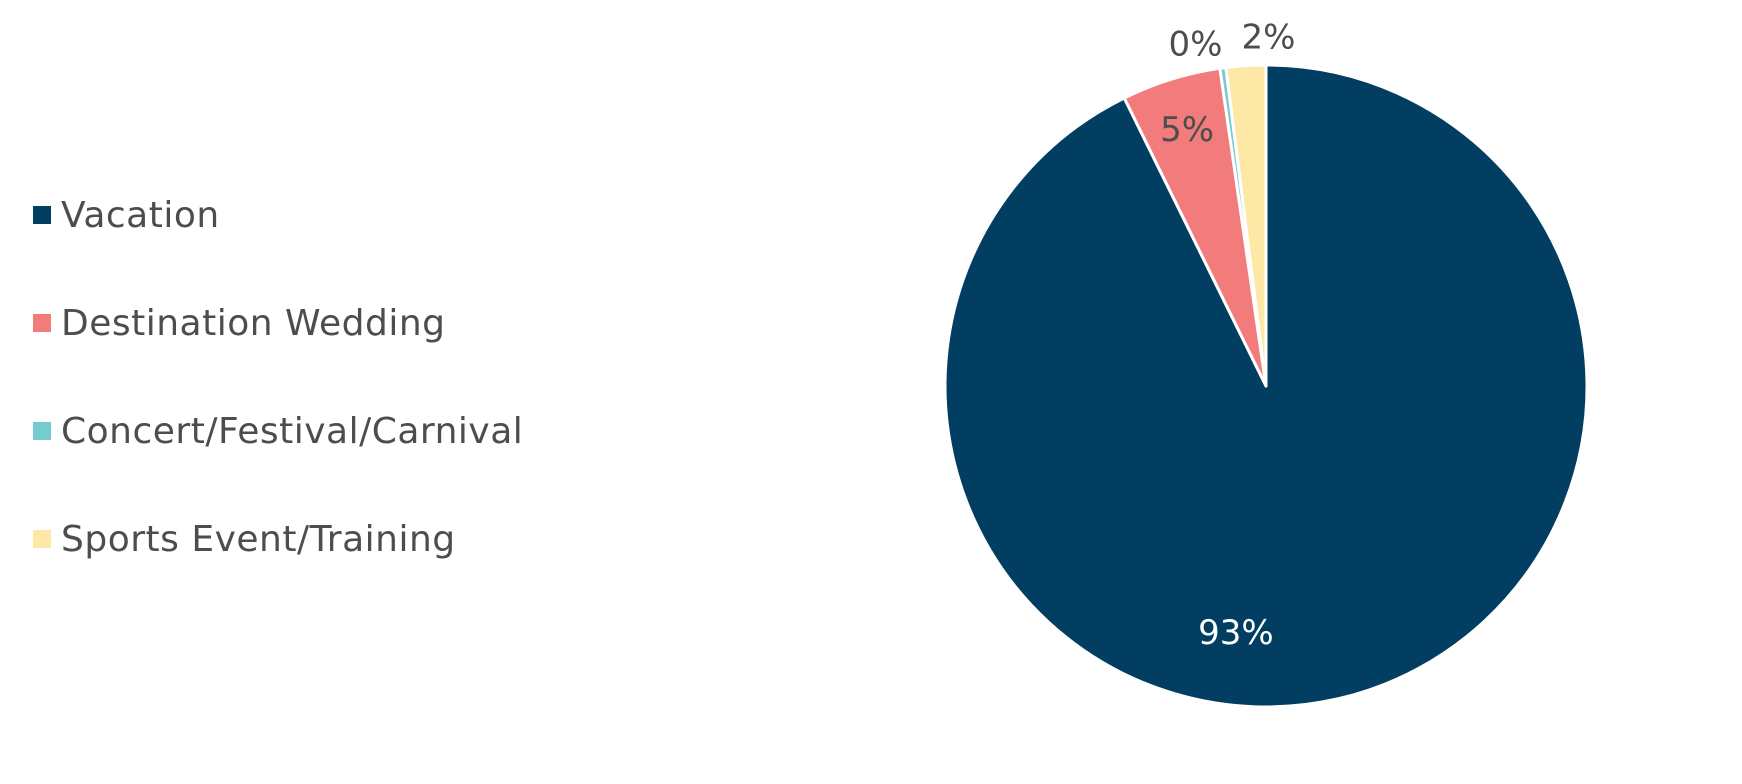 Image resolution: width=1742 pixels, height=784 pixels. What do you see at coordinates (292, 431) in the screenshot?
I see `legend-label-concert-festival-carnival: Concert/Festival/Carnival` at bounding box center [292, 431].